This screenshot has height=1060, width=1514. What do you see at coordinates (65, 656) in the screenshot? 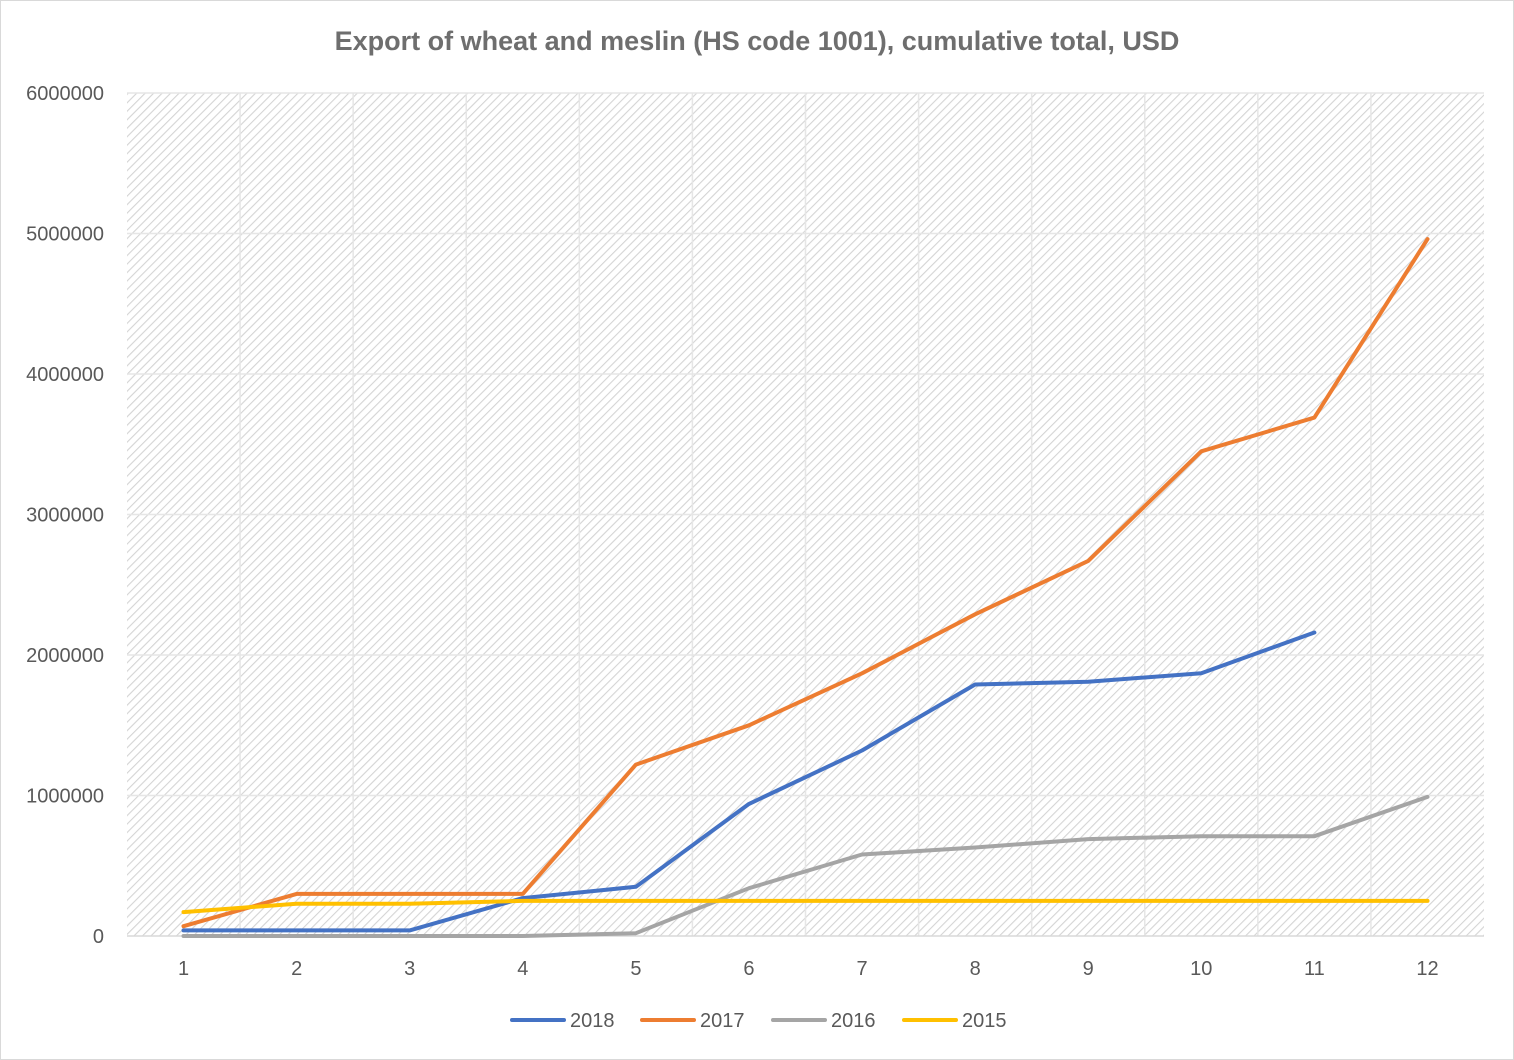
I see `y-tick-label: 2000000` at bounding box center [65, 656].